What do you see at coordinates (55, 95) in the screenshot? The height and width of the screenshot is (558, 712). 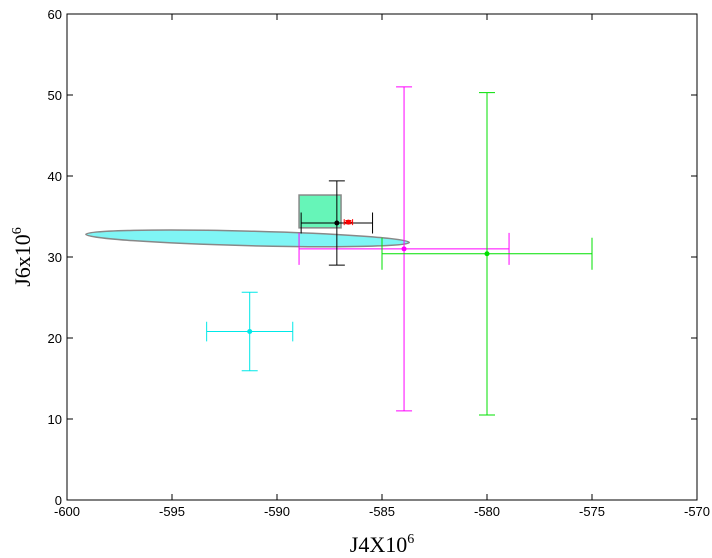 I see `y-tick-label: 50` at bounding box center [55, 95].